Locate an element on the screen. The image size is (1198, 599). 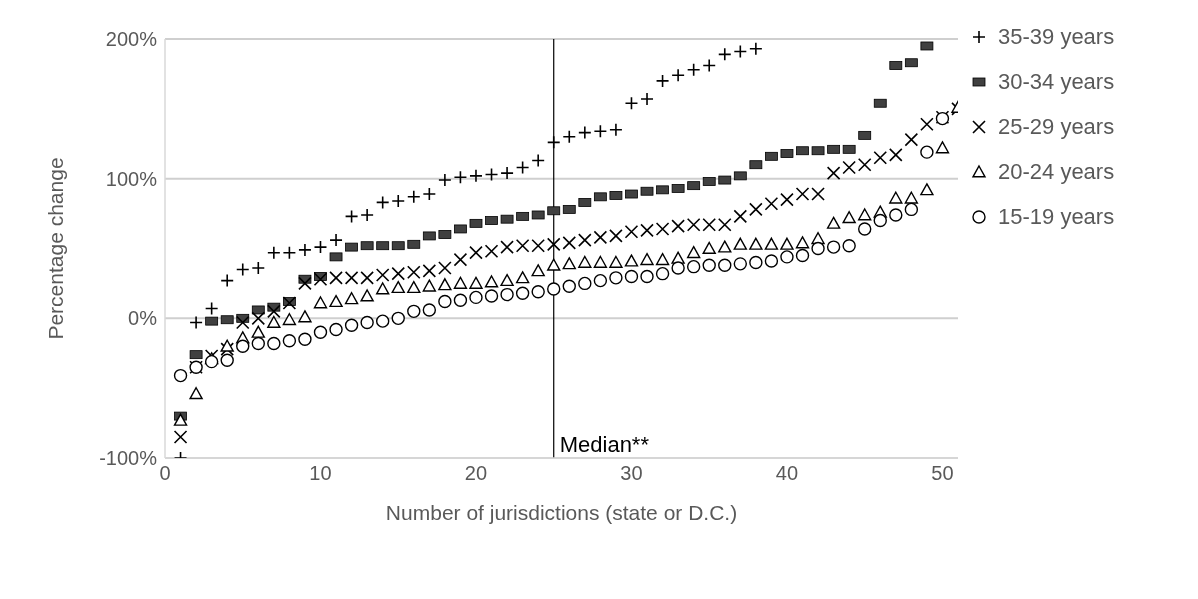
legend-label: 30-34 years is located at coordinates (1056, 82).